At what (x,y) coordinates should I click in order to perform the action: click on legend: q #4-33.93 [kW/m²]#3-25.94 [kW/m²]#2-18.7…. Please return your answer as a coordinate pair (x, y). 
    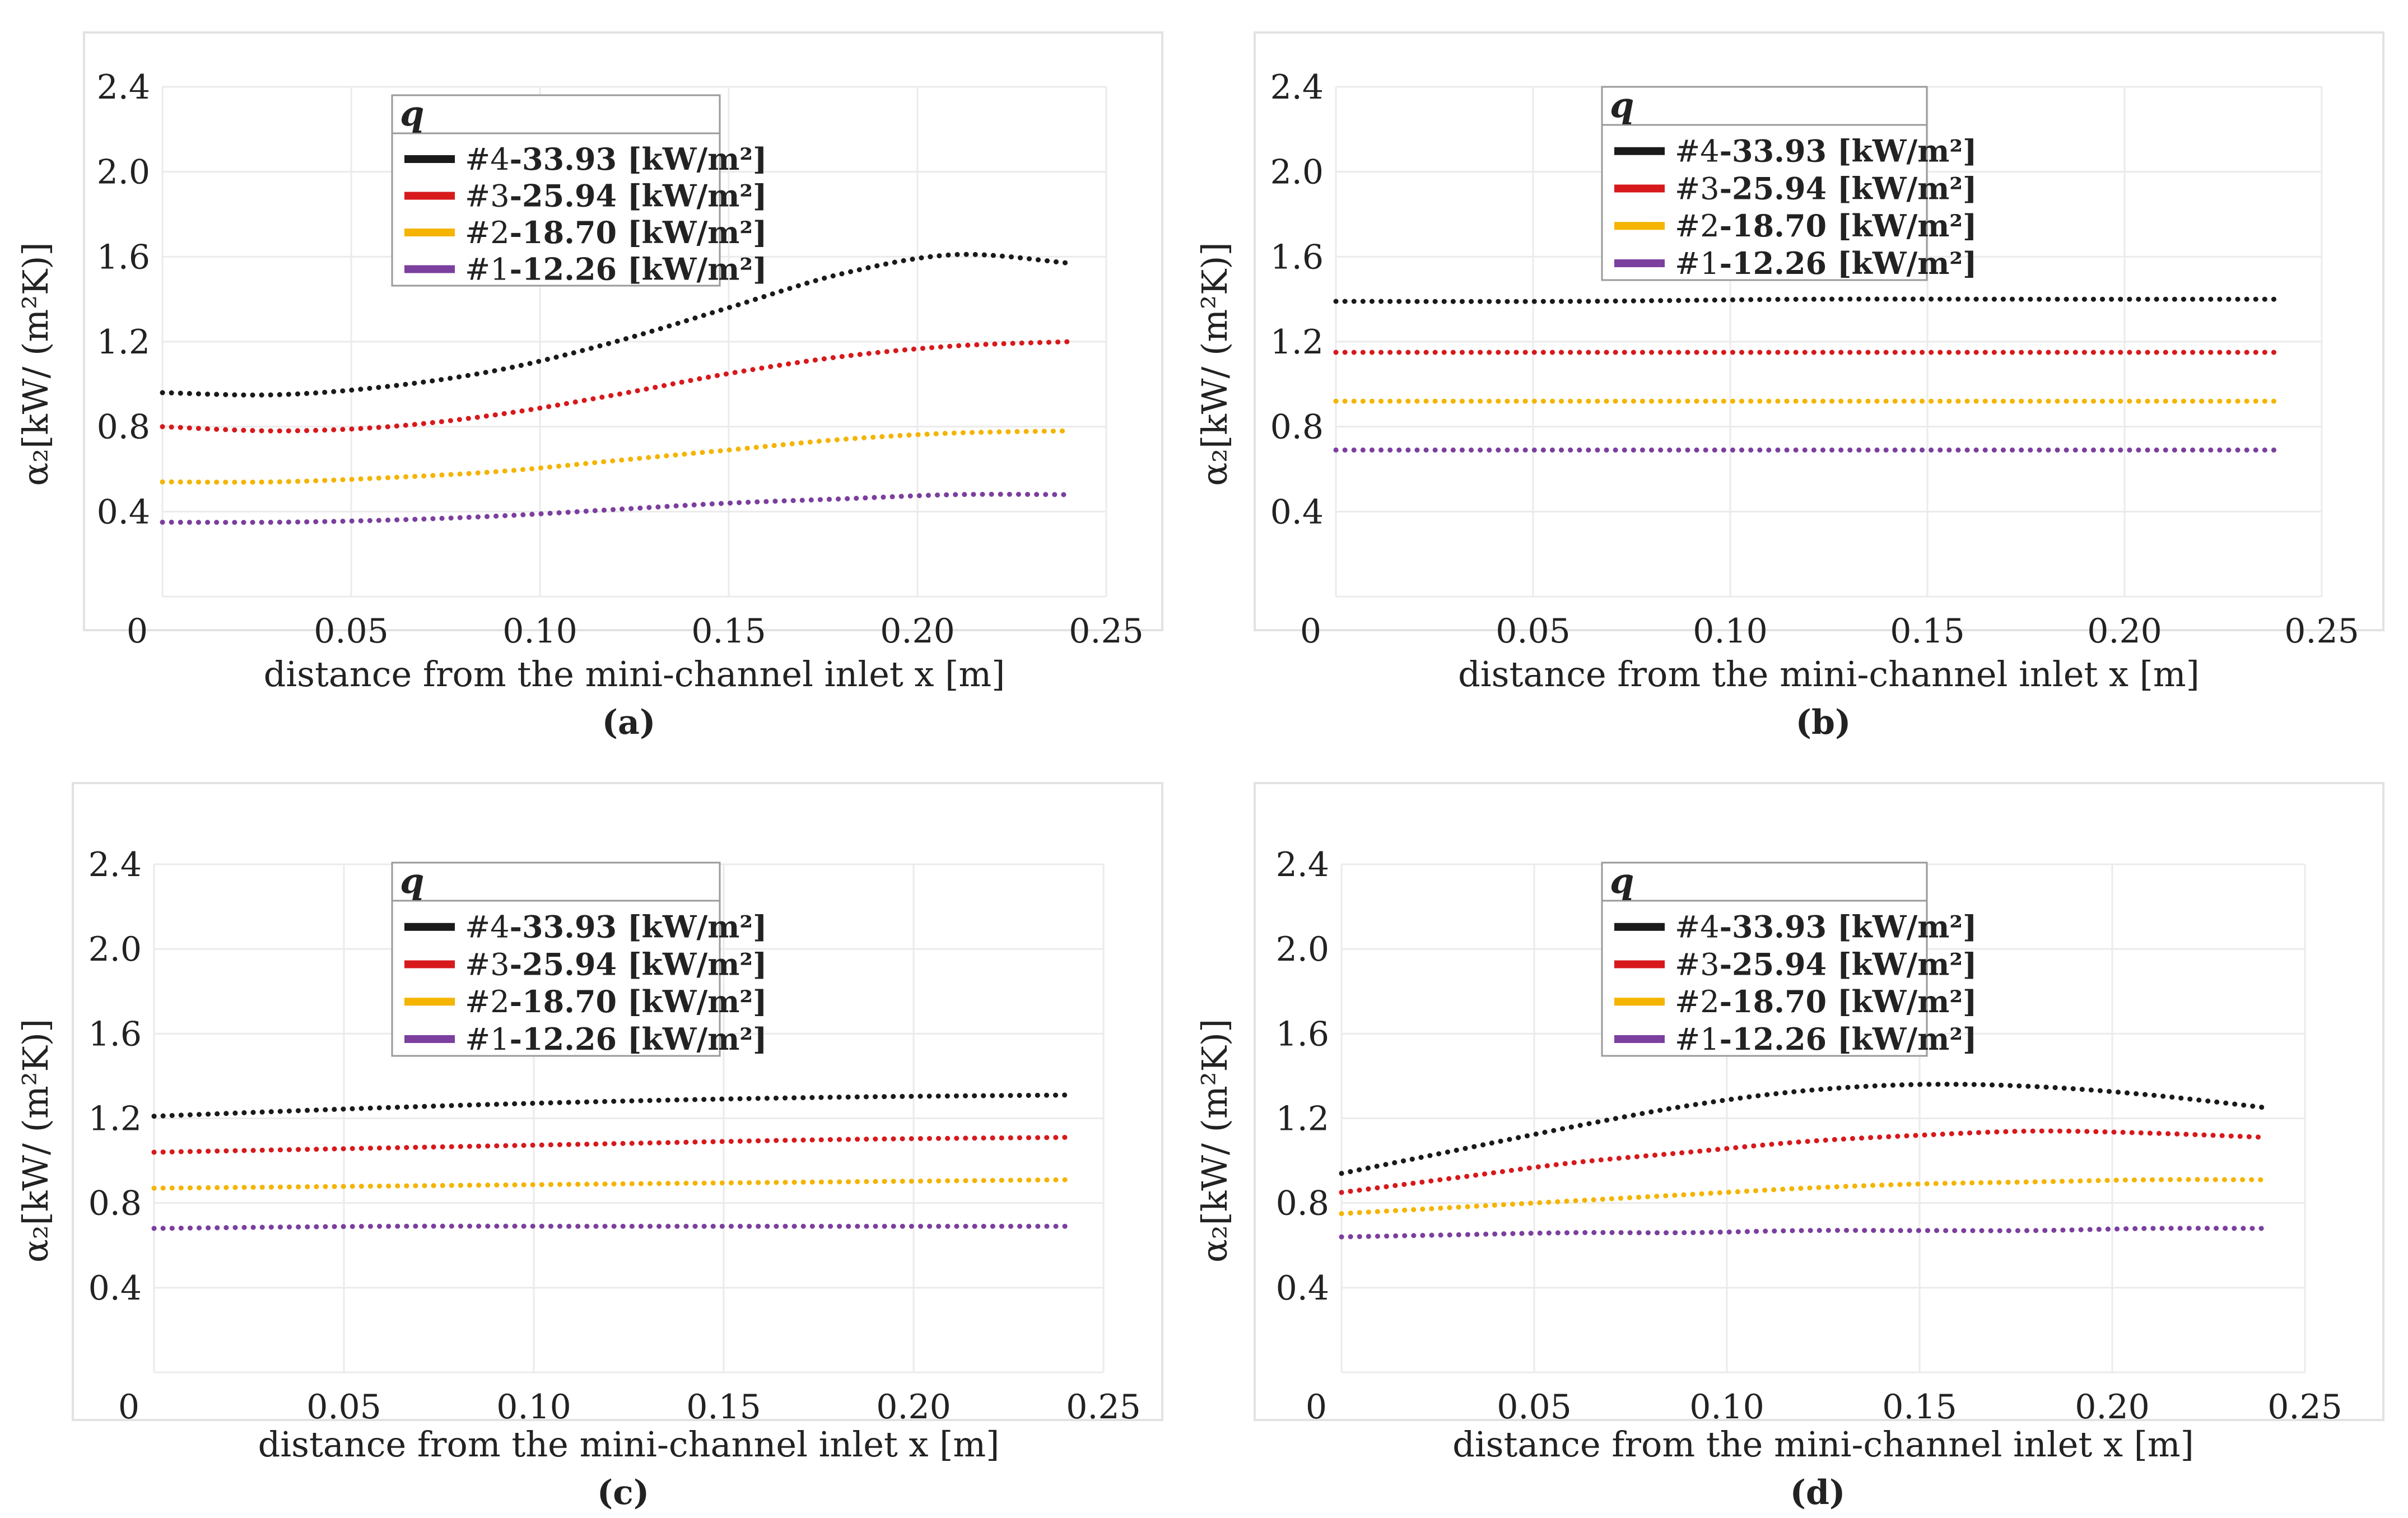
    Looking at the image, I should click on (1789, 183).